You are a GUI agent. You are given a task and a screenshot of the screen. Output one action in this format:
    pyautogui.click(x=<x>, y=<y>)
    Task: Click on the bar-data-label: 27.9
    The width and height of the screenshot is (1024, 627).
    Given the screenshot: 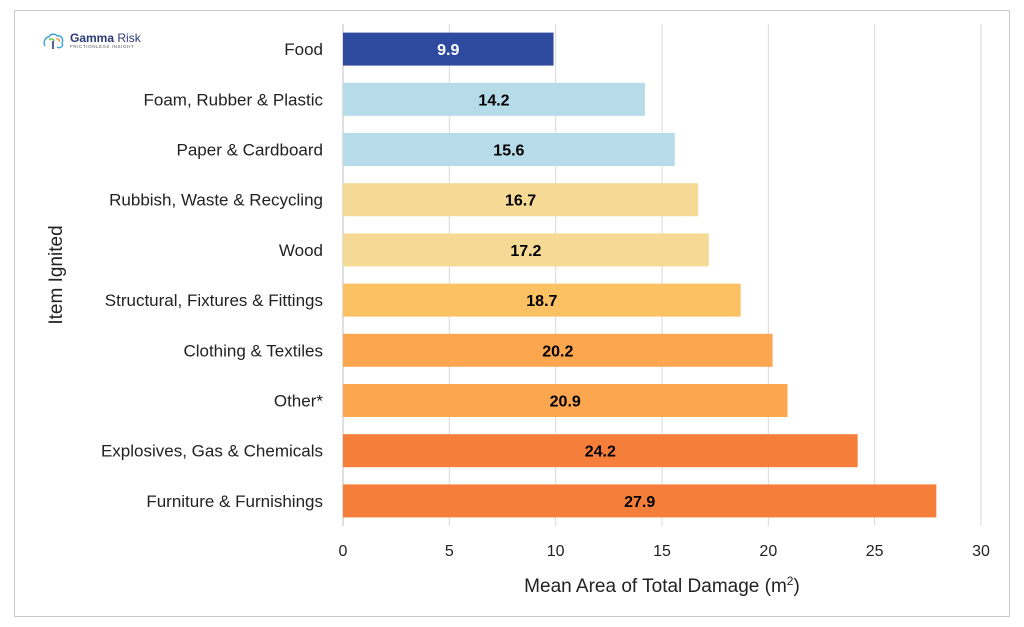 What is the action you would take?
    pyautogui.click(x=639, y=502)
    